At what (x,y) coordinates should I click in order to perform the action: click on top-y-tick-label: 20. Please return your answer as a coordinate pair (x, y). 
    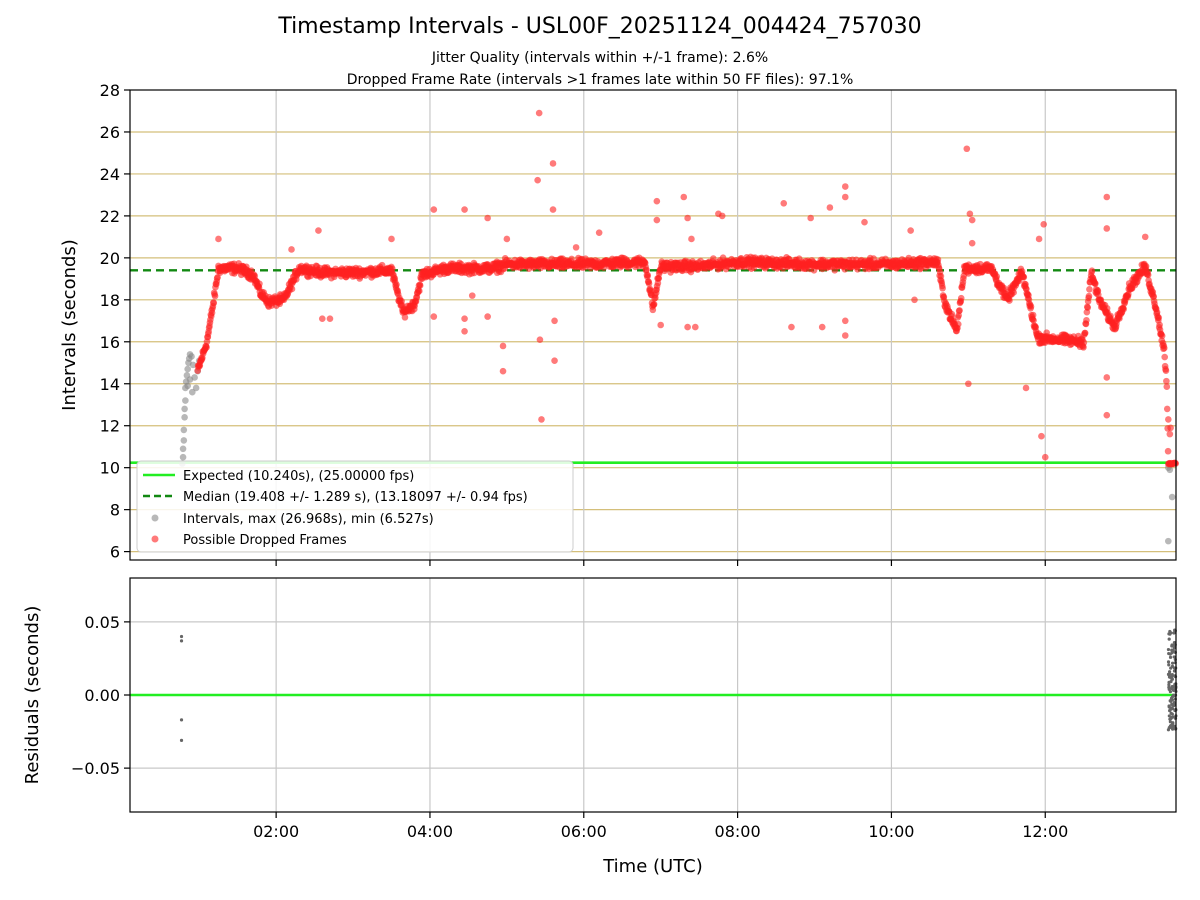
    Looking at the image, I should click on (110, 258).